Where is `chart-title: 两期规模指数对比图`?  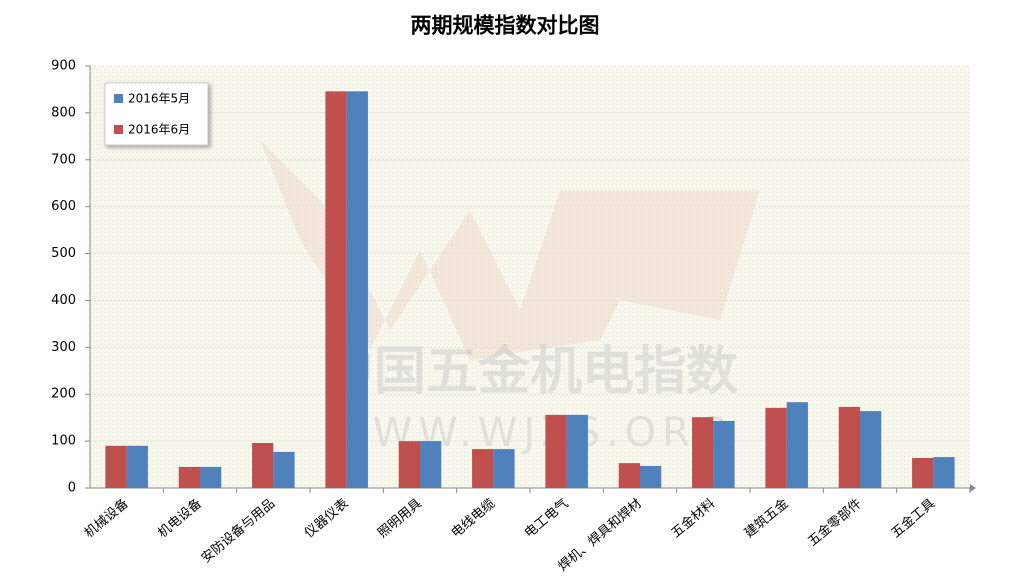
chart-title: 两期规模指数对比图 is located at coordinates (505, 25).